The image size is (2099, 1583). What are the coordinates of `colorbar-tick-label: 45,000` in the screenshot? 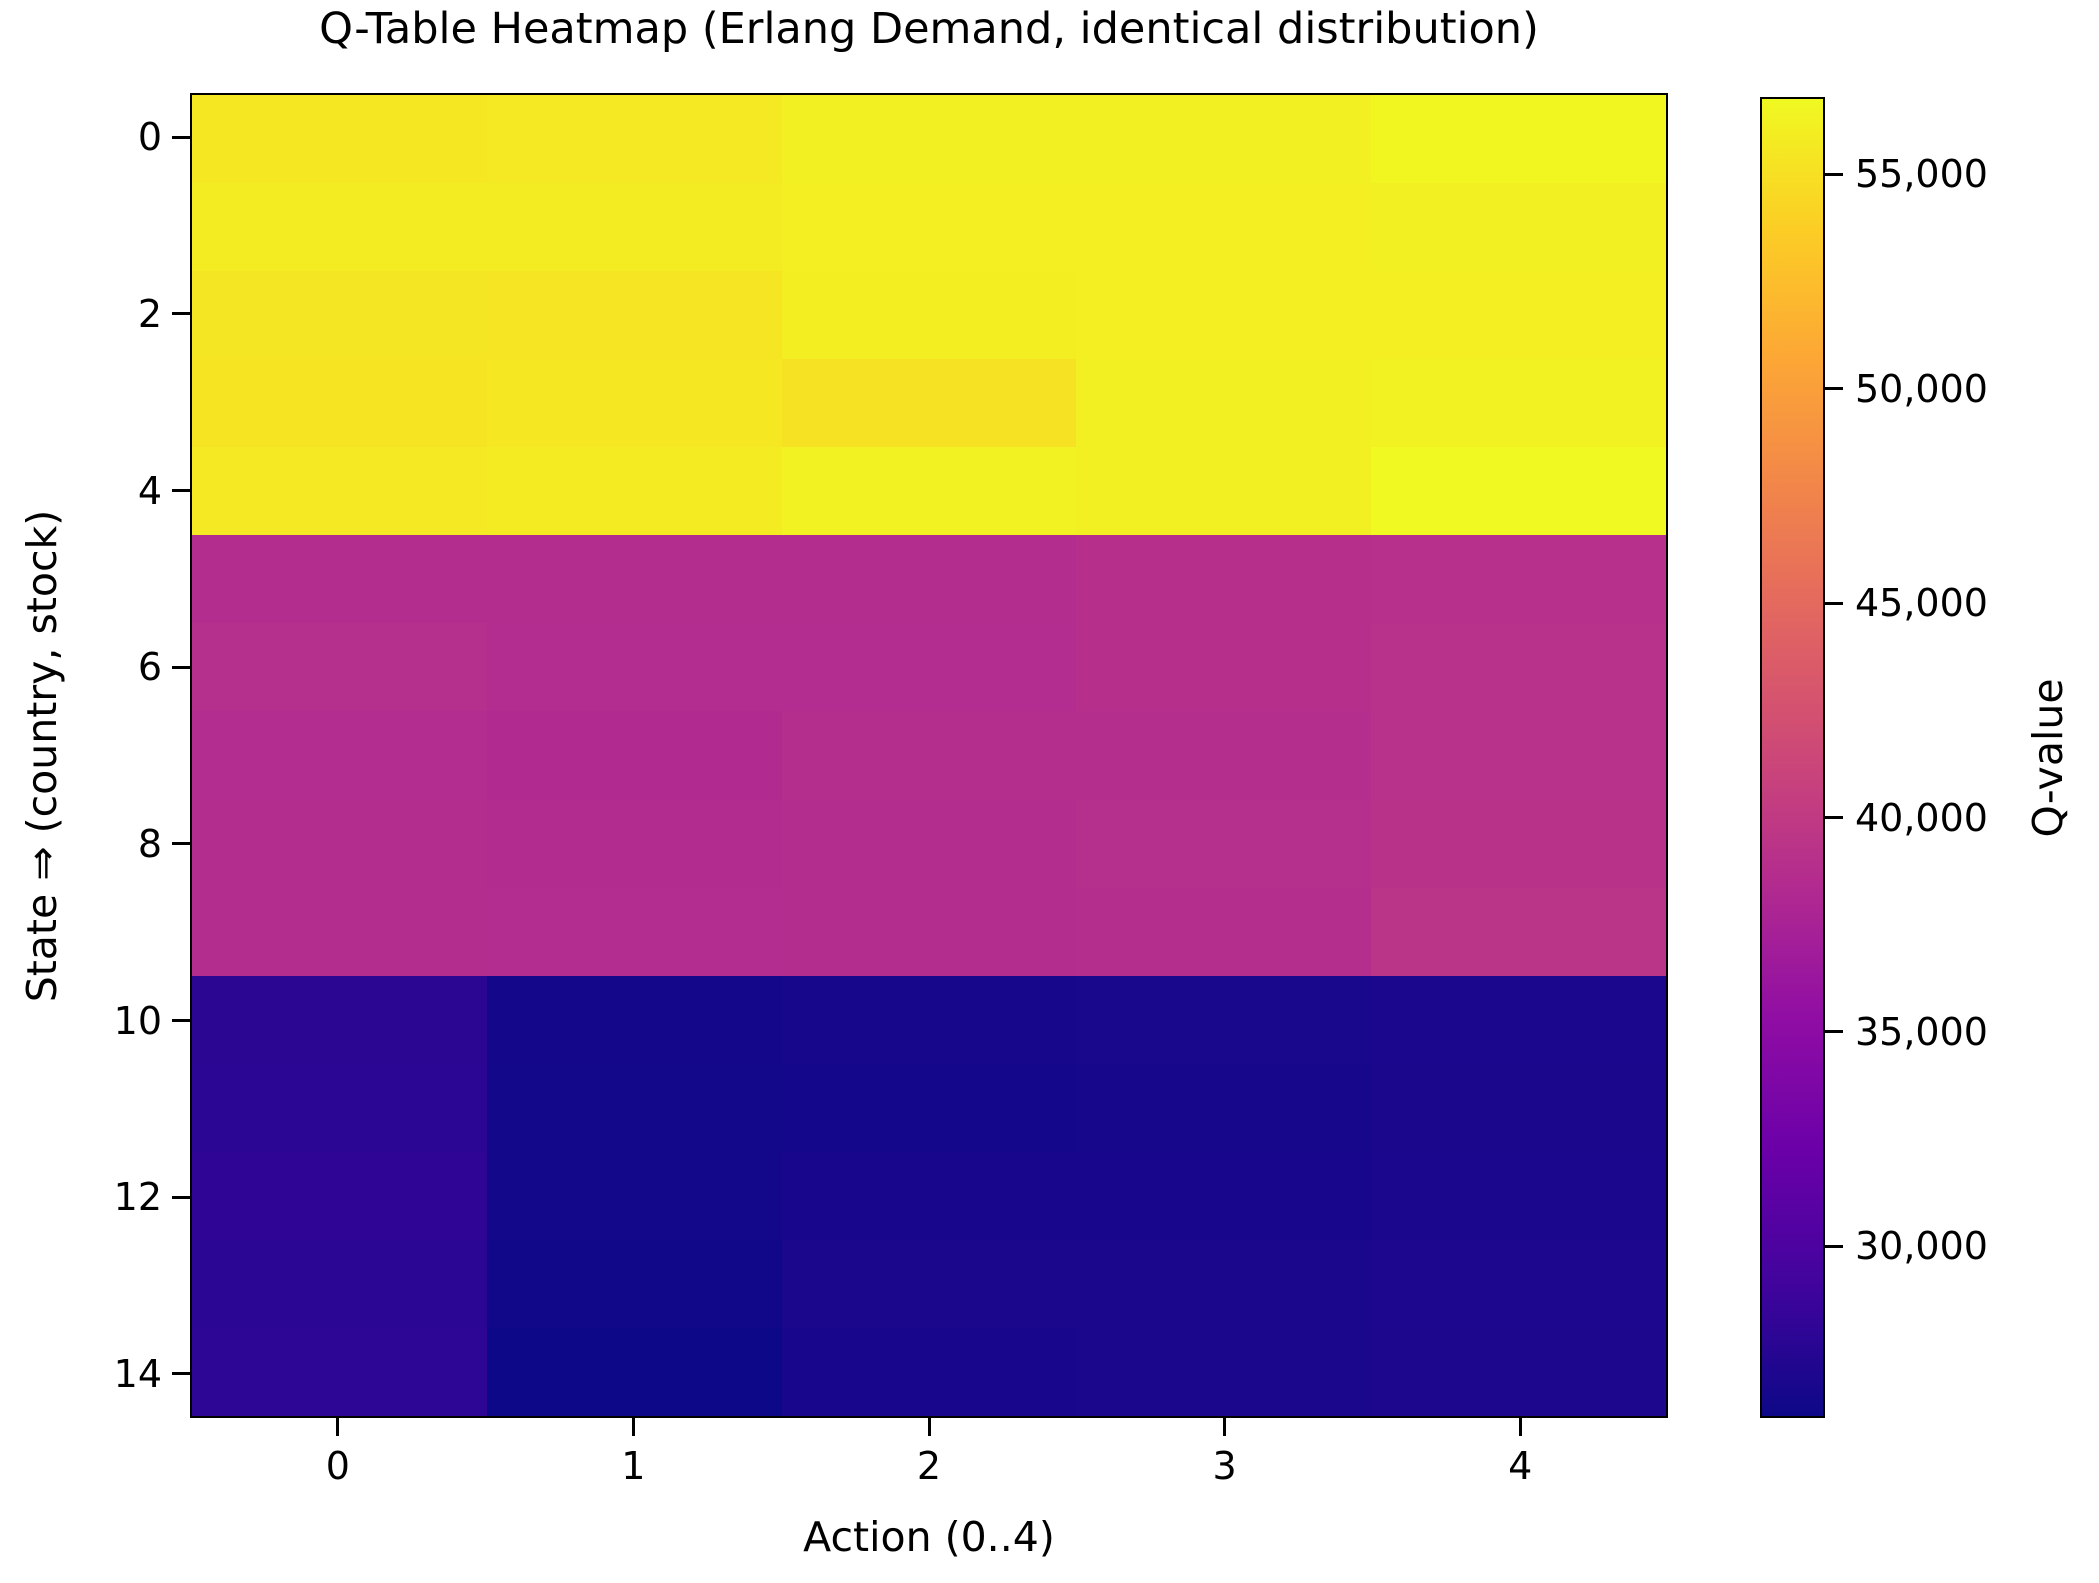 It's located at (1921, 603).